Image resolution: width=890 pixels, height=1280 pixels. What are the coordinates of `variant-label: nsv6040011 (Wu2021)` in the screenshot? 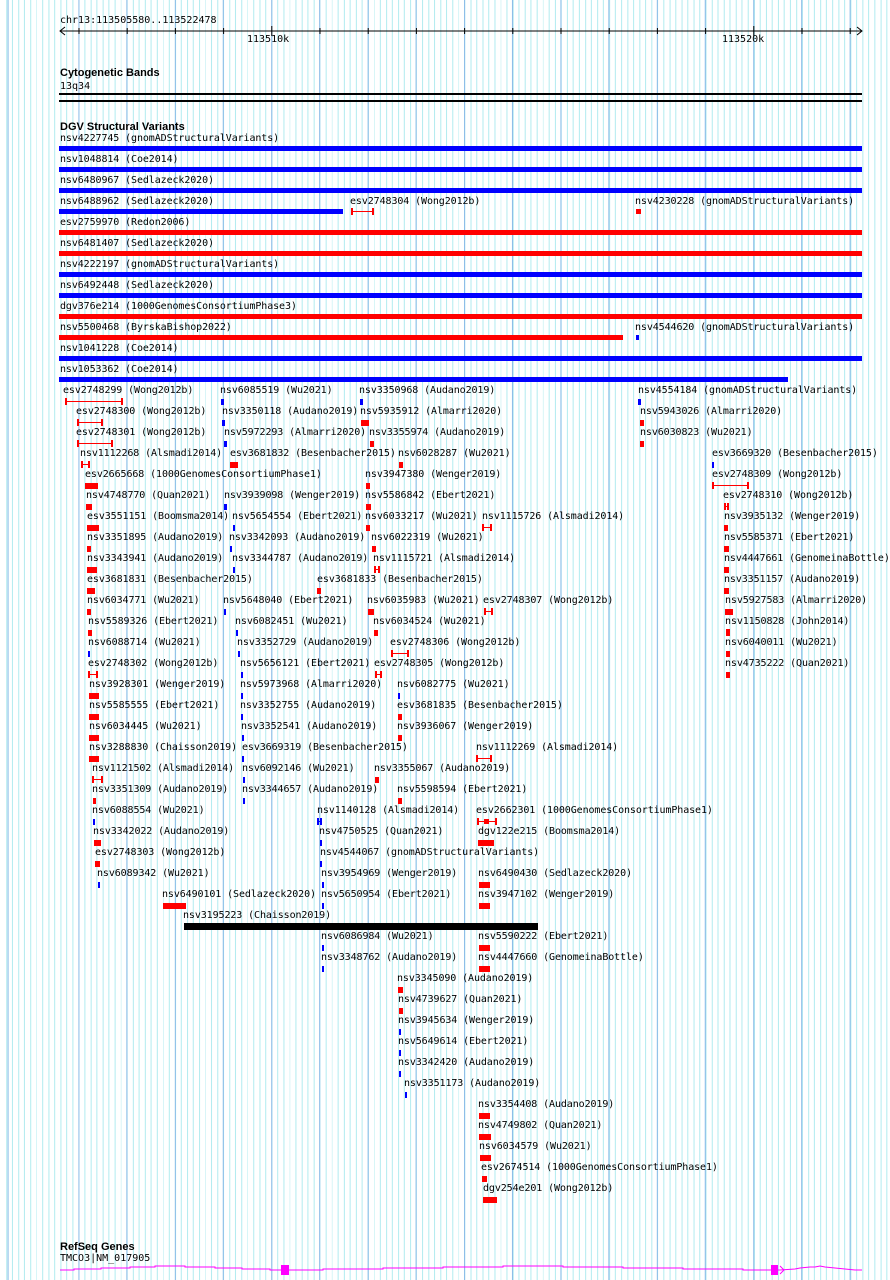 It's located at (781, 642).